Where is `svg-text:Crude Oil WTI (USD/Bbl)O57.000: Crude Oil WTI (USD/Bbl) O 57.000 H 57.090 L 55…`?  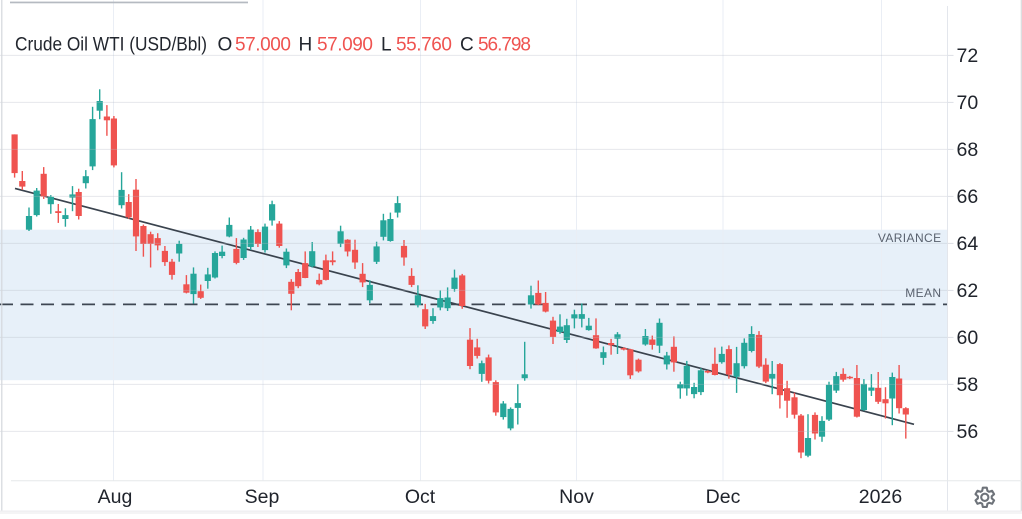 svg-text:Crude Oil WTI (USD/Bbl)O57.000: Crude Oil WTI (USD/Bbl) O 57.000 H 57.090 L 55… is located at coordinates (273, 45).